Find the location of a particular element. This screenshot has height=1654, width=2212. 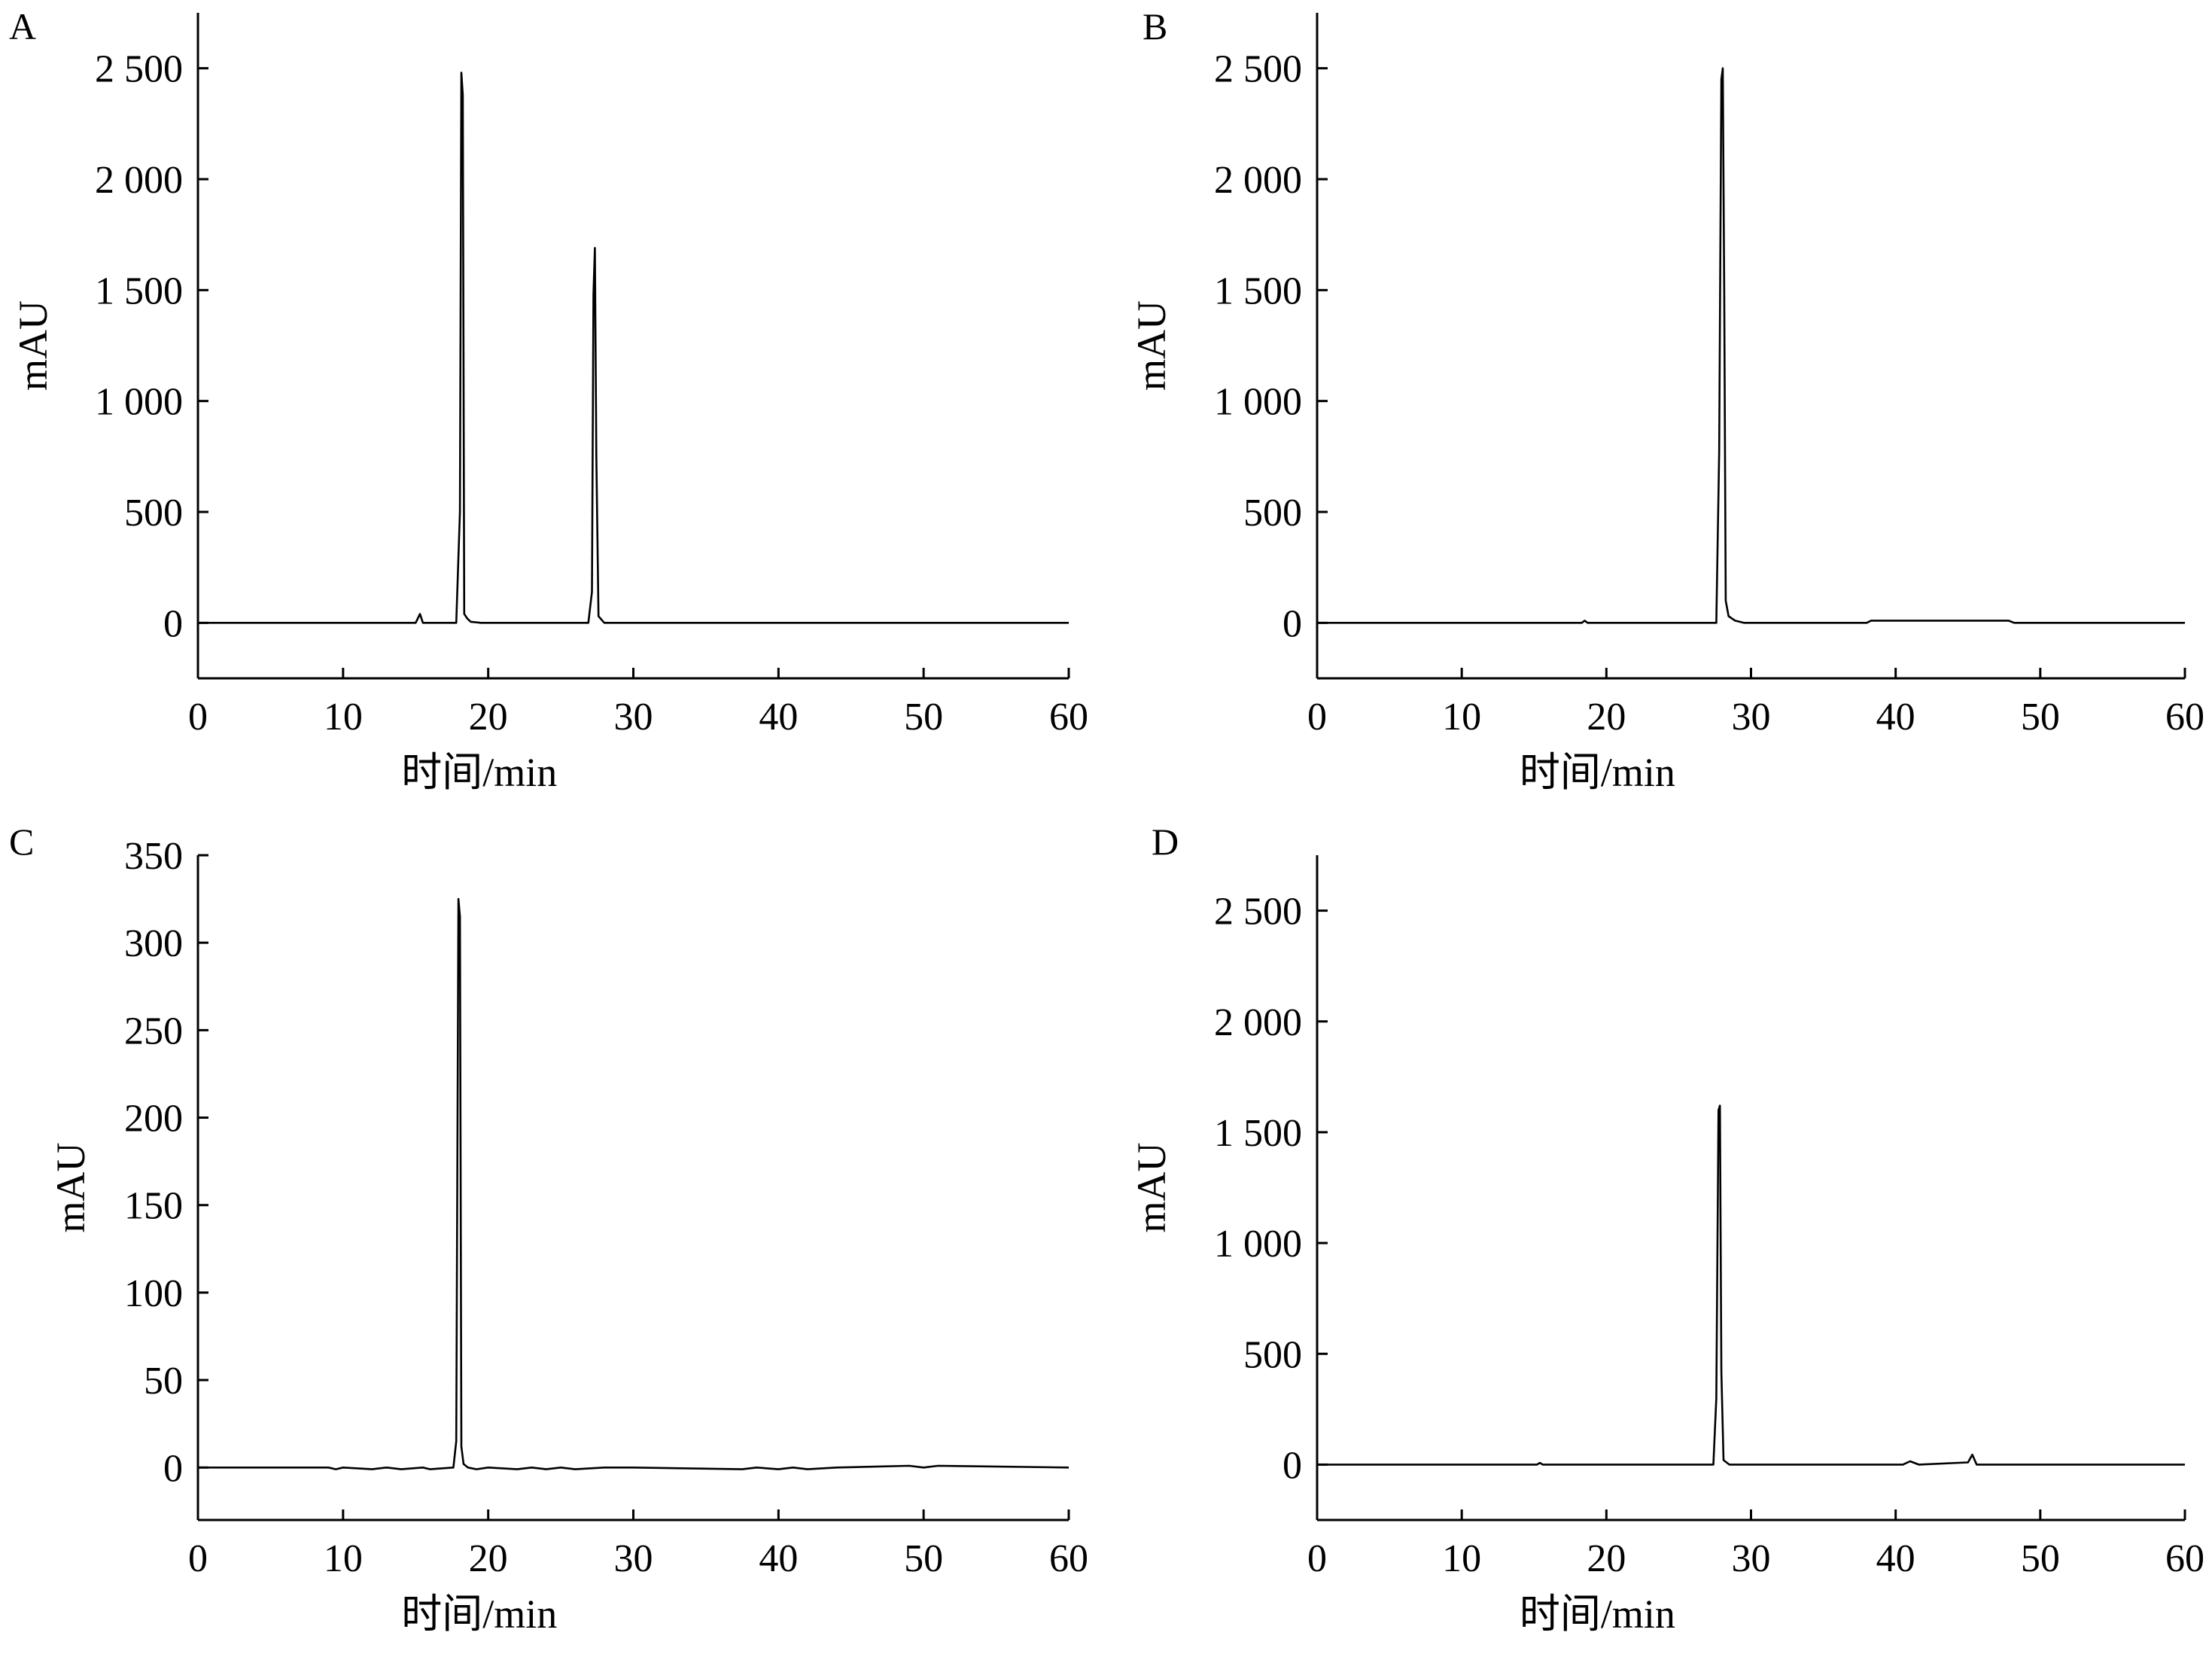

y-tick-label: 150 is located at coordinates (153, 1206).